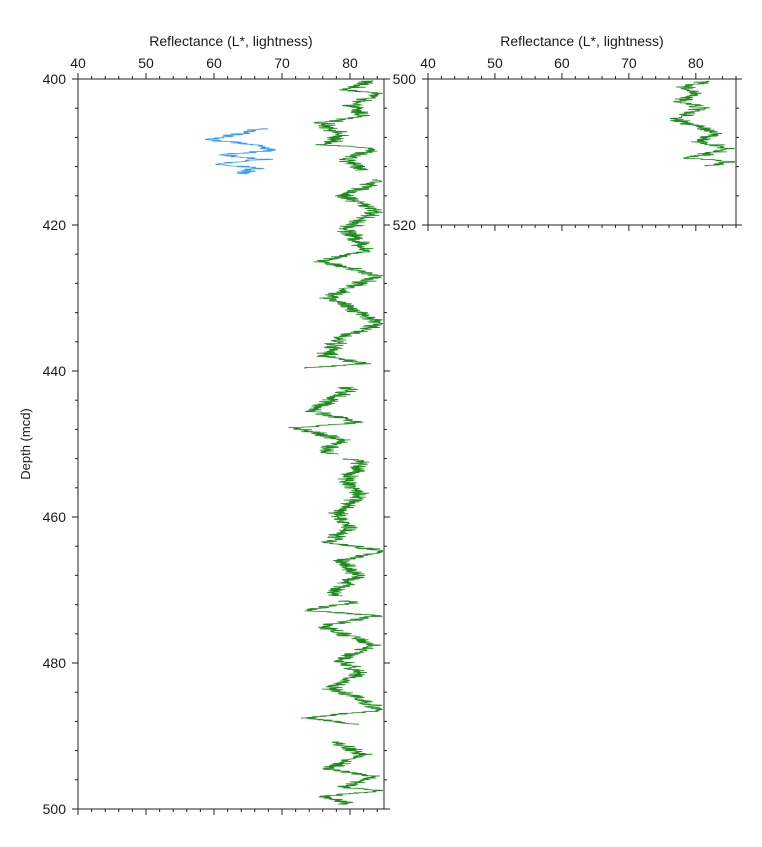  Describe the element at coordinates (55, 663) in the screenshot. I see `y-tick-label: 480` at that location.